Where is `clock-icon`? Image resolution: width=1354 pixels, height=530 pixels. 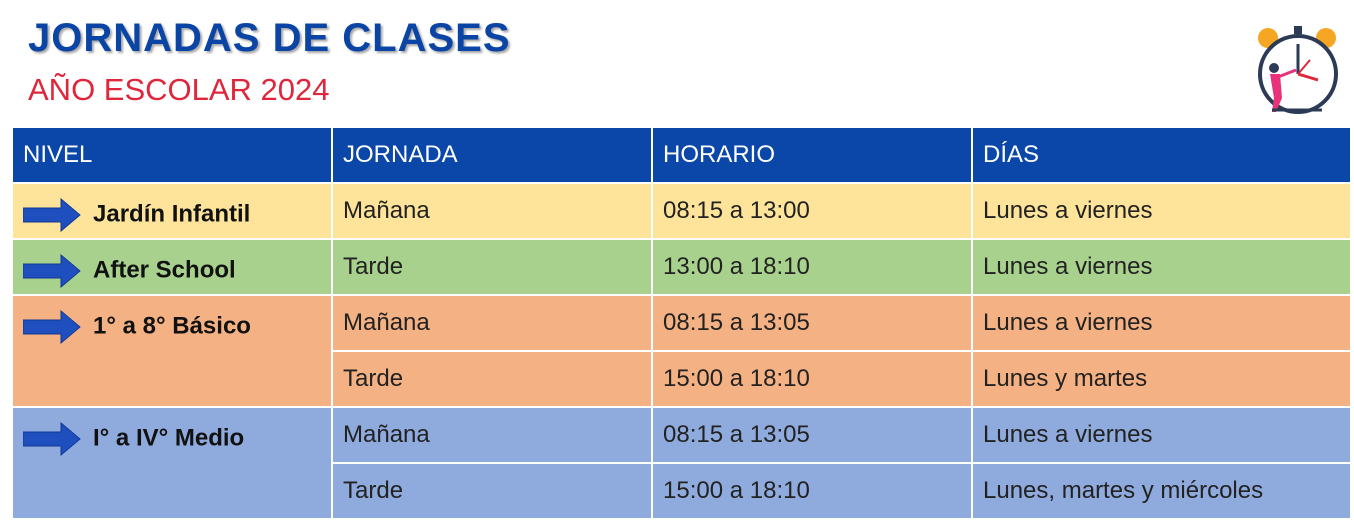
clock-icon is located at coordinates (1298, 70).